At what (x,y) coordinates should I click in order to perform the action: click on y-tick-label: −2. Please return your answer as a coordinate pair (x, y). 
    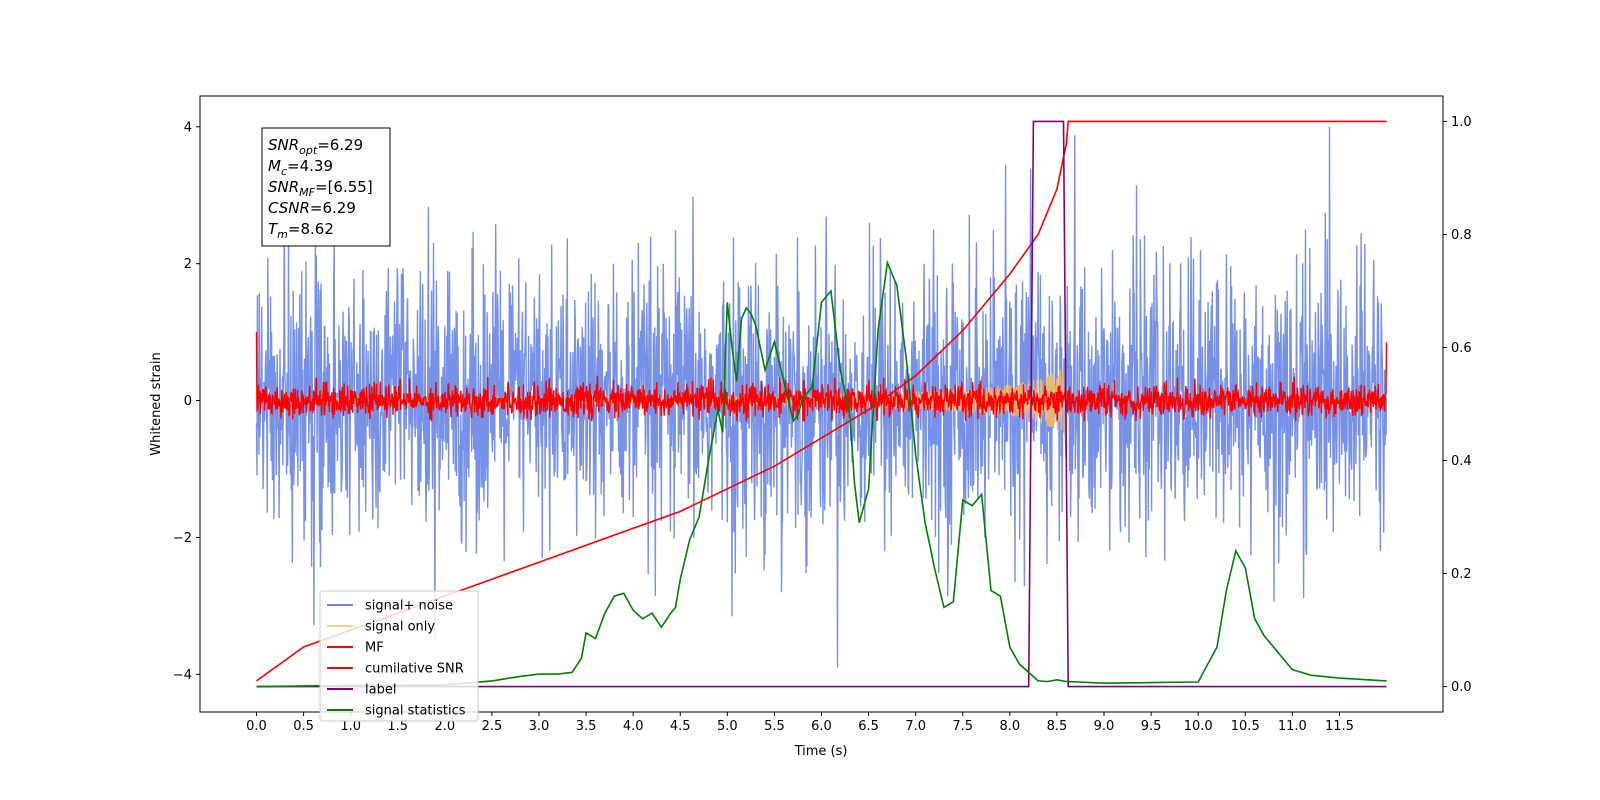
    Looking at the image, I should click on (182, 538).